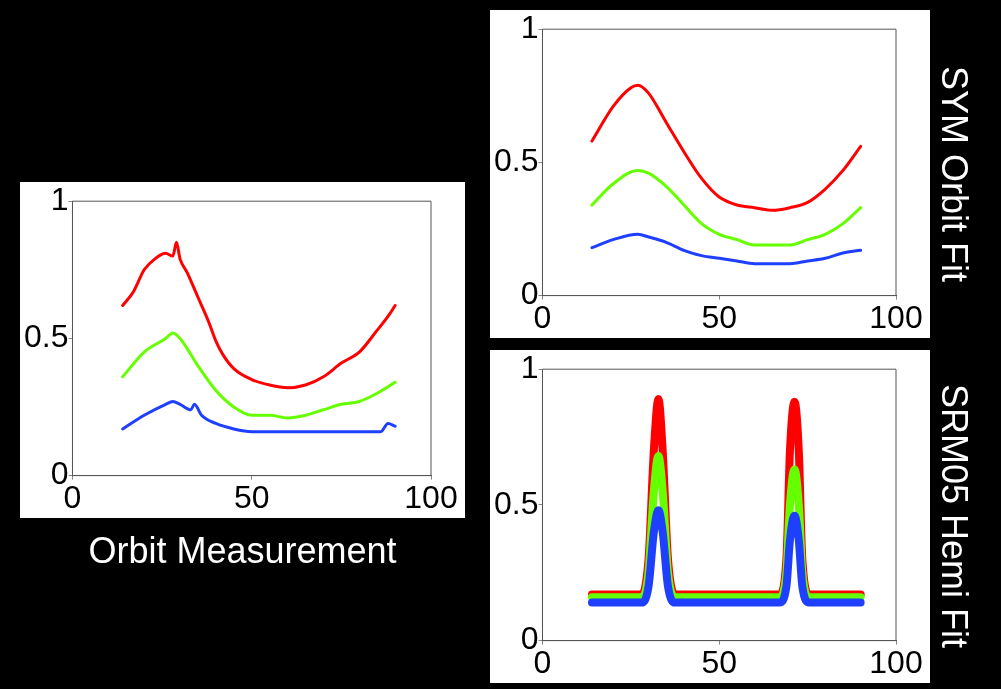  Describe the element at coordinates (954, 174) in the screenshot. I see `text: SYM Orbit Fit` at that location.